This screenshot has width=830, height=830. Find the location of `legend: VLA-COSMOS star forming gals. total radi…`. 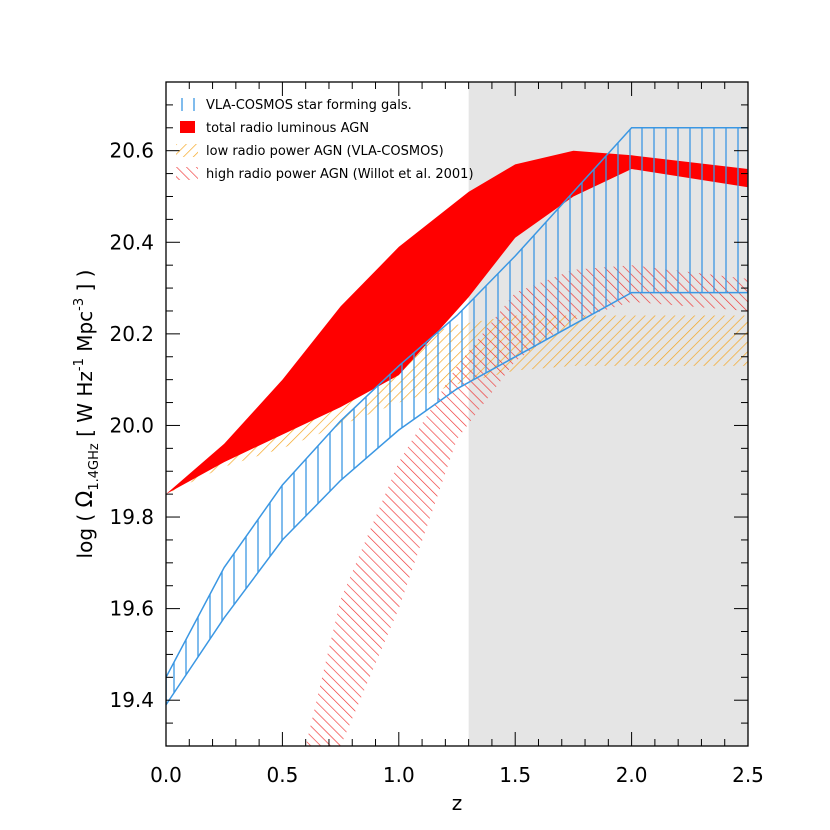

legend: VLA-COSMOS star forming gals. total radi… is located at coordinates (325, 140).